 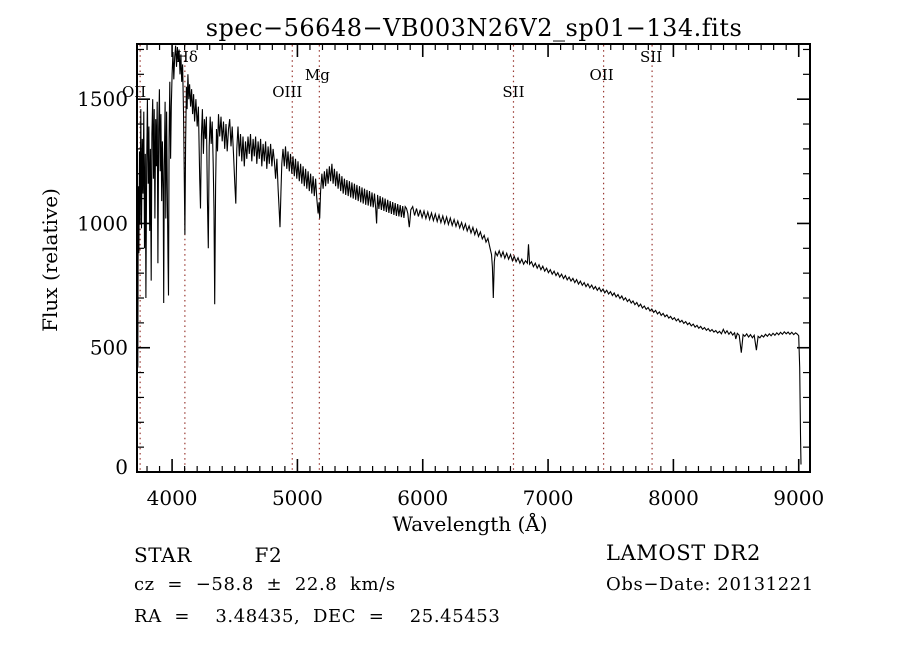 I want to click on x-tick-label: 6000, so click(x=422, y=498).